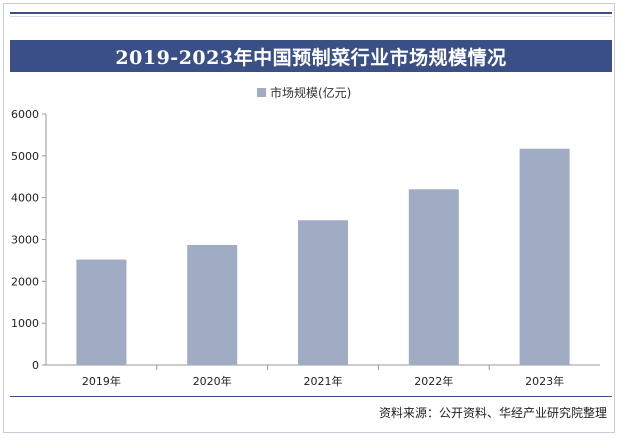 Image resolution: width=621 pixels, height=438 pixels. What do you see at coordinates (544, 381) in the screenshot?
I see `x-tick-label: 2023年` at bounding box center [544, 381].